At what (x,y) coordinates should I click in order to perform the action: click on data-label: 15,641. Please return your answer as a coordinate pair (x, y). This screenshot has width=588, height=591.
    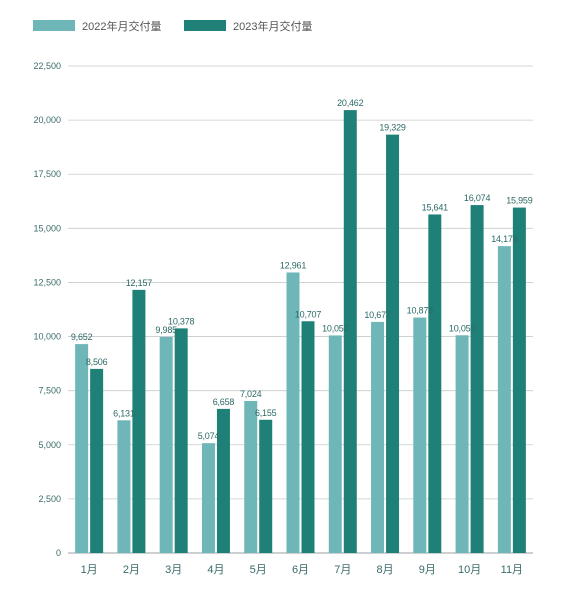
    Looking at the image, I should click on (435, 207).